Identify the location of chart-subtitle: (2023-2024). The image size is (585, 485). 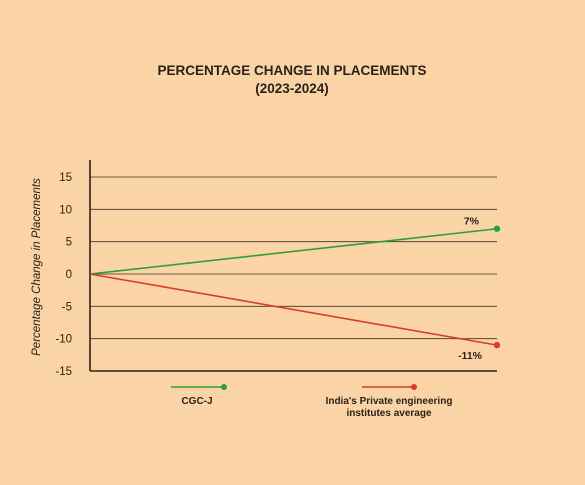
(292, 88).